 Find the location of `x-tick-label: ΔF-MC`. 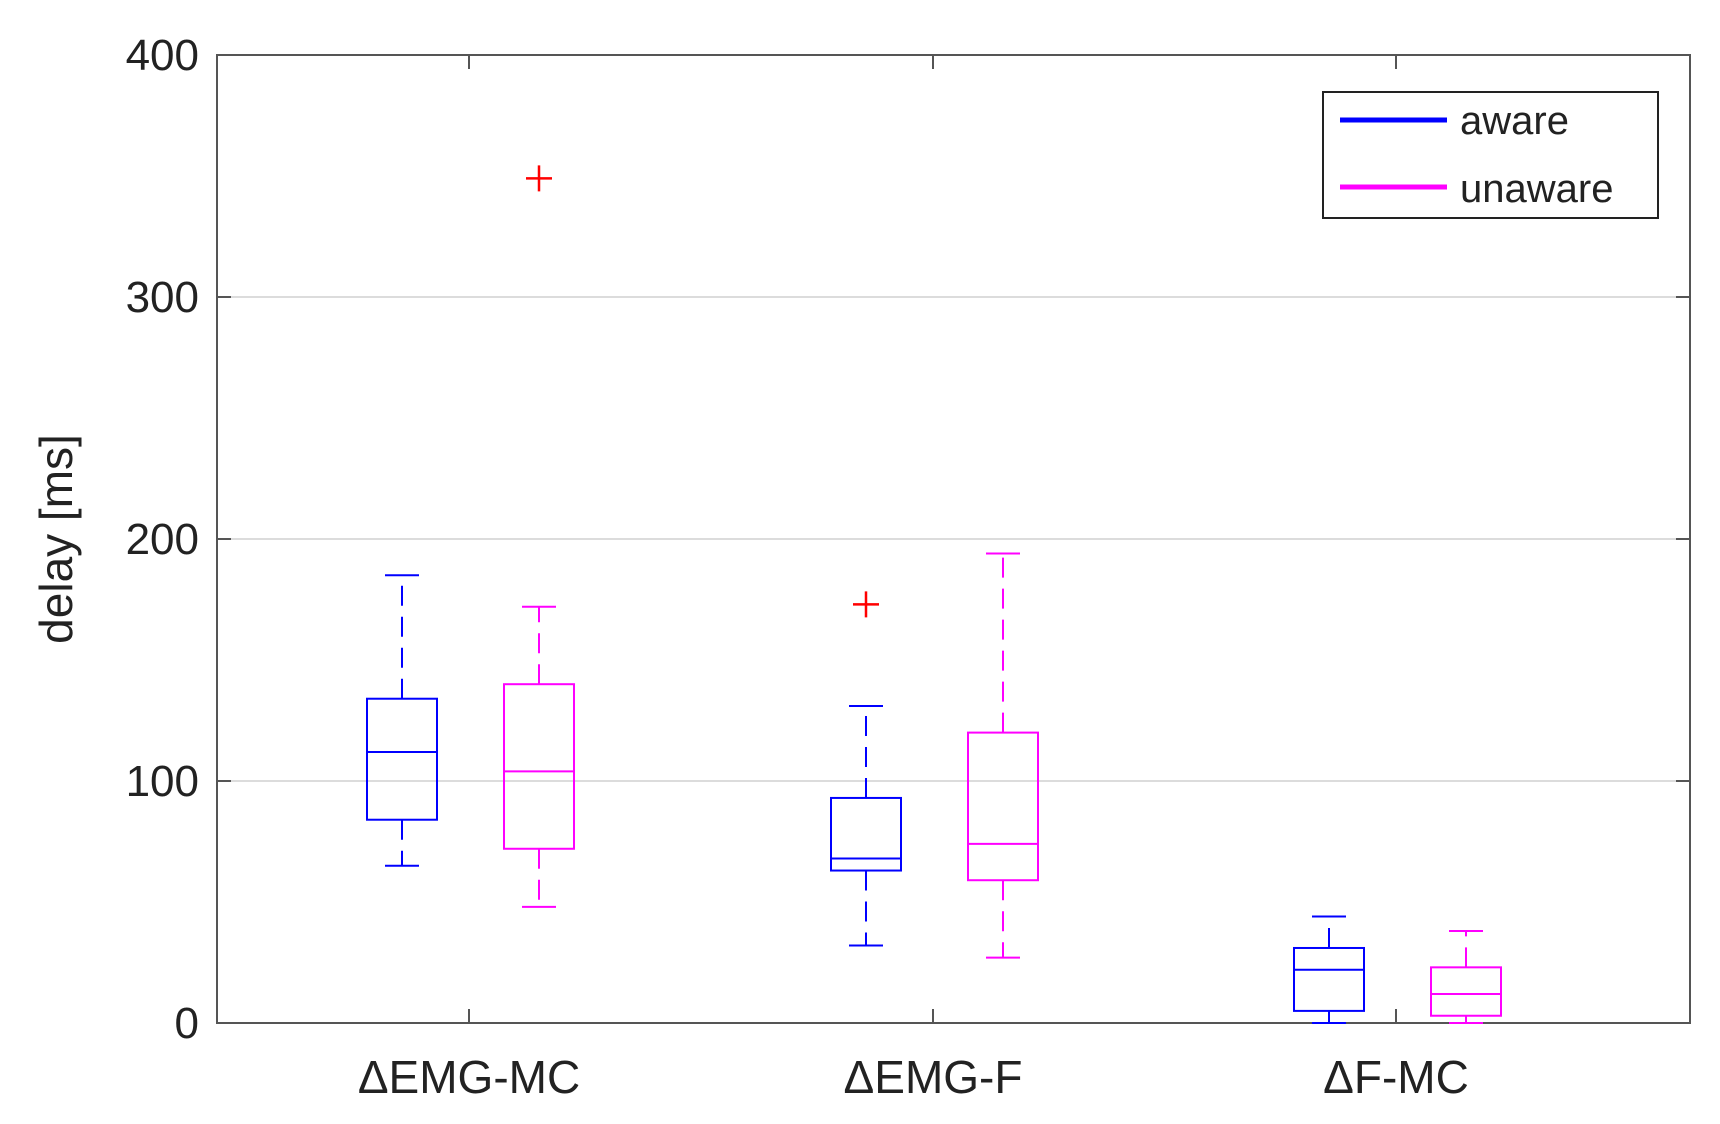

x-tick-label: ΔF-MC is located at coordinates (1396, 1077).